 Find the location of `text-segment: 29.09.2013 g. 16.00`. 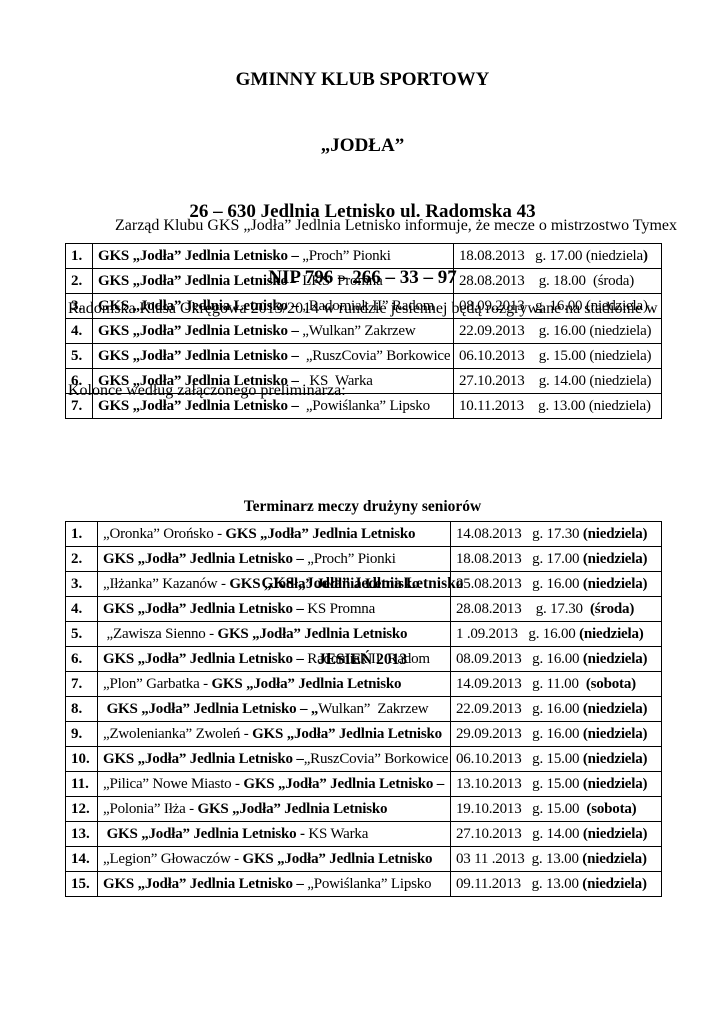

text-segment: 29.09.2013 g. 16.00 is located at coordinates (519, 733).